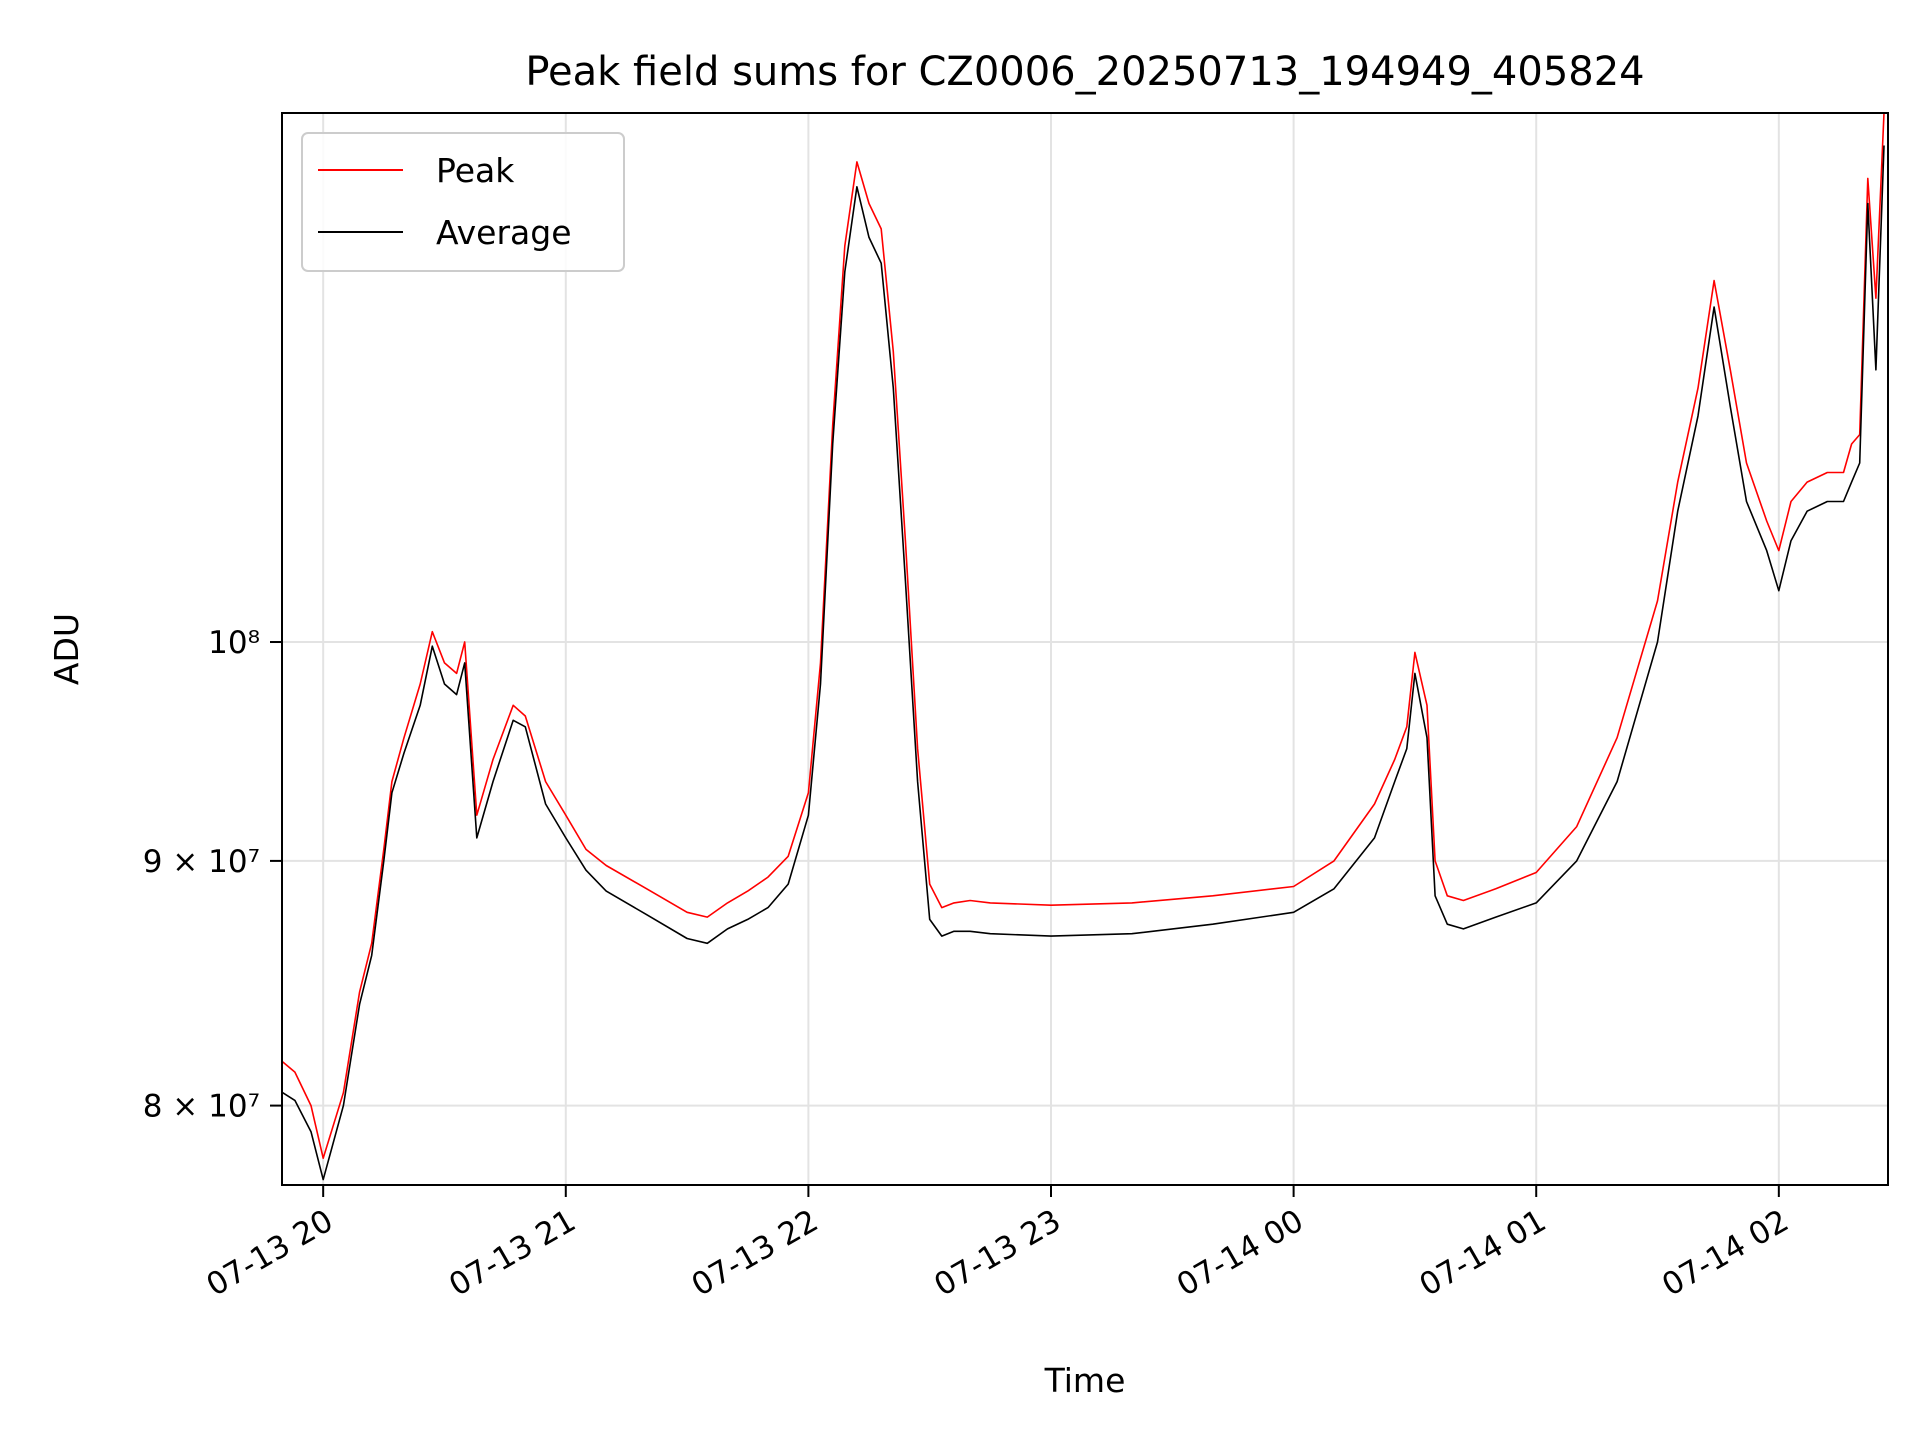 The height and width of the screenshot is (1440, 1920). I want to click on y-tick-label: 9 × 10⁷, so click(201, 862).